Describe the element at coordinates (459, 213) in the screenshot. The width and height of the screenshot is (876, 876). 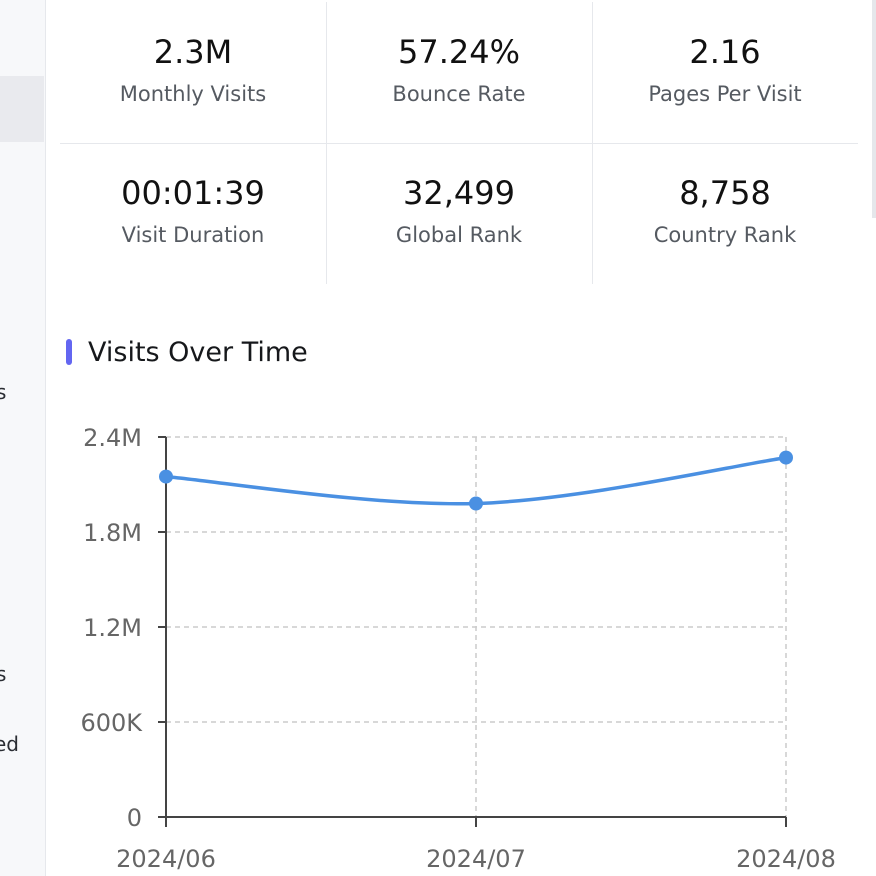
I see `stat-global-rank: 32,499 Global Rank` at that location.